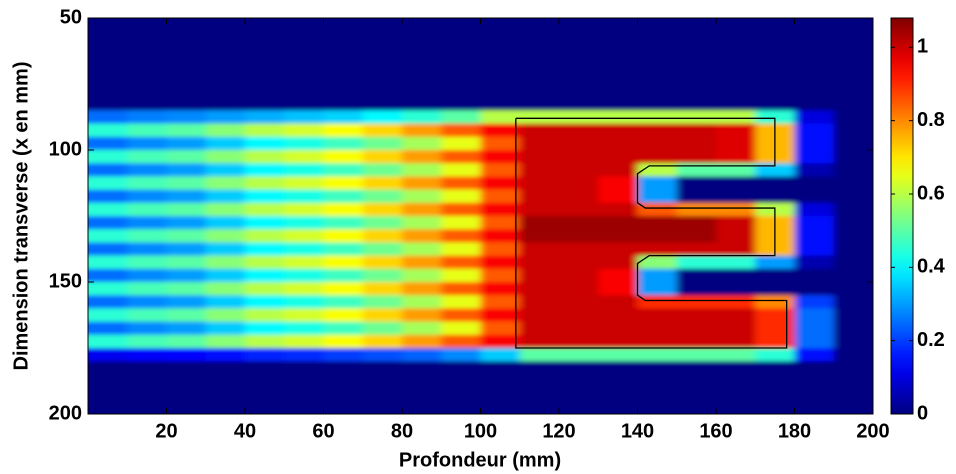  I want to click on colorbar-tick-label: 1, so click(922, 47).